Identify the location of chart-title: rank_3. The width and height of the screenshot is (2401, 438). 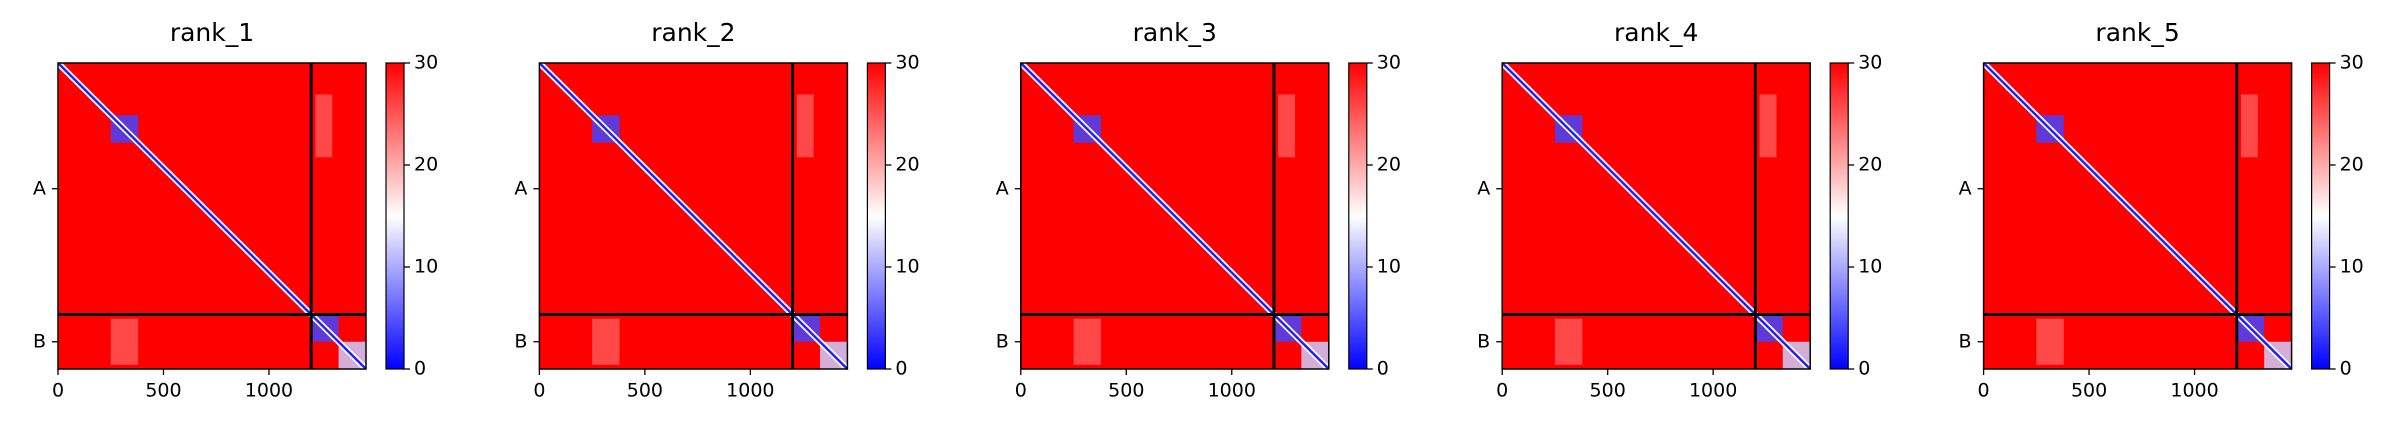
(1175, 32).